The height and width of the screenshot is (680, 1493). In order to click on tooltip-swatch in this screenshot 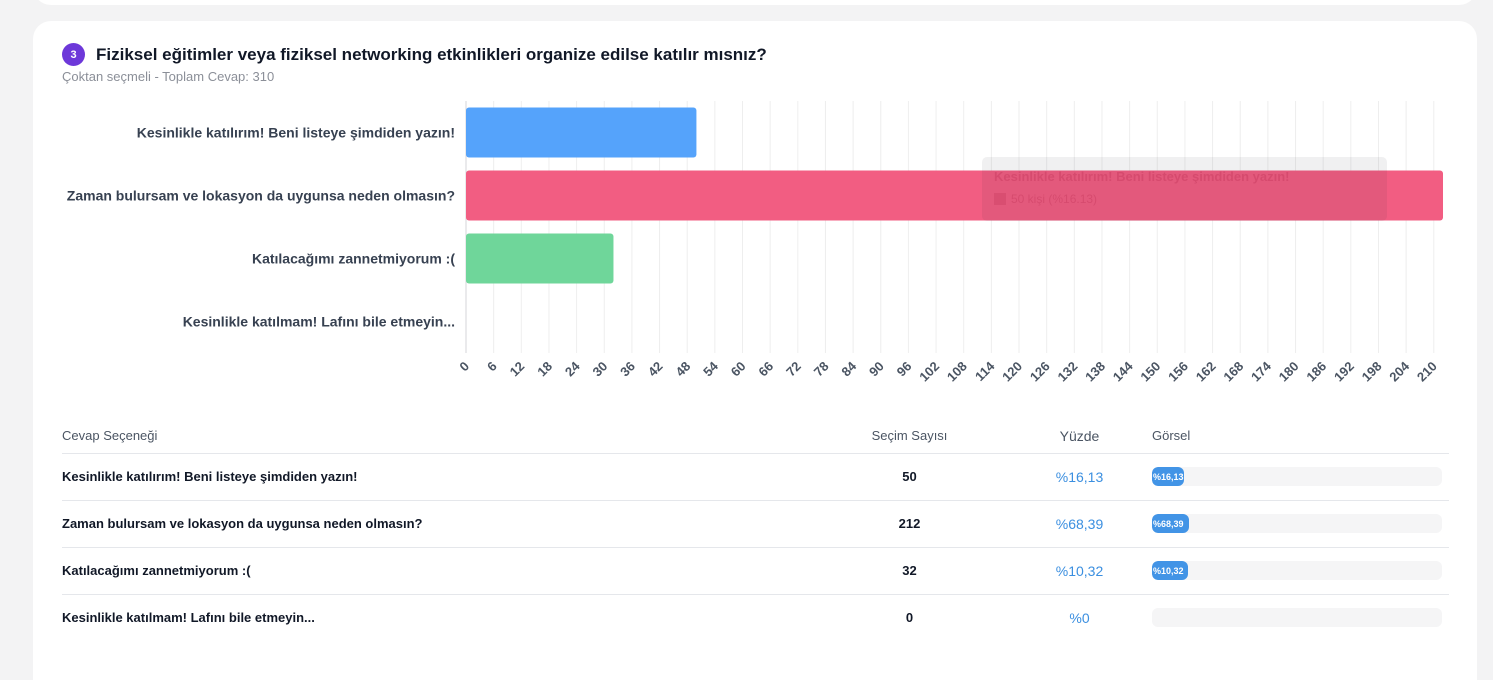, I will do `click(1000, 199)`.